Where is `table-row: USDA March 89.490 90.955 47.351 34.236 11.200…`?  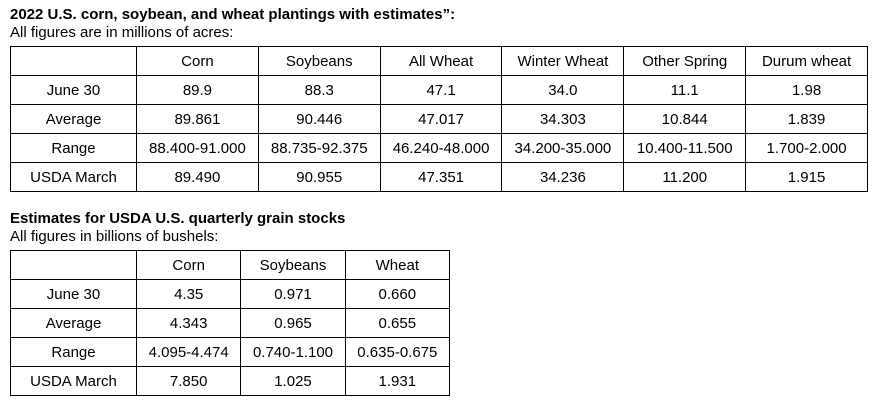
table-row: USDA March 89.490 90.955 47.351 34.236 11.200… is located at coordinates (439, 177).